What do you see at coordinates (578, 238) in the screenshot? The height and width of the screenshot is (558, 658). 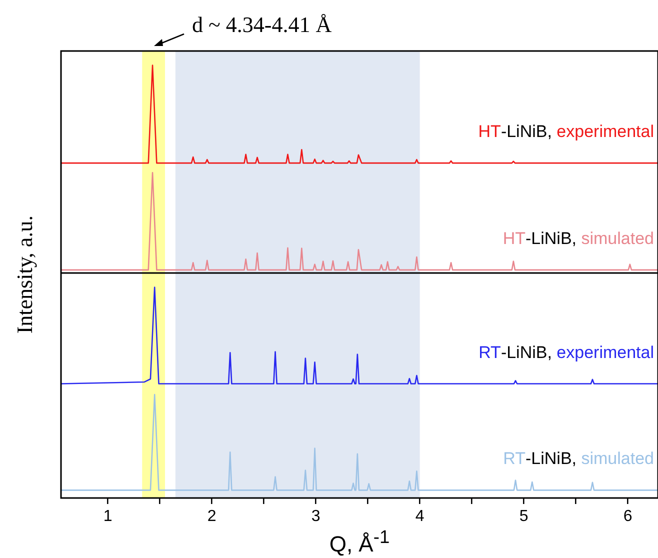 I see `series-label: HT-LiNiB, simulated` at bounding box center [578, 238].